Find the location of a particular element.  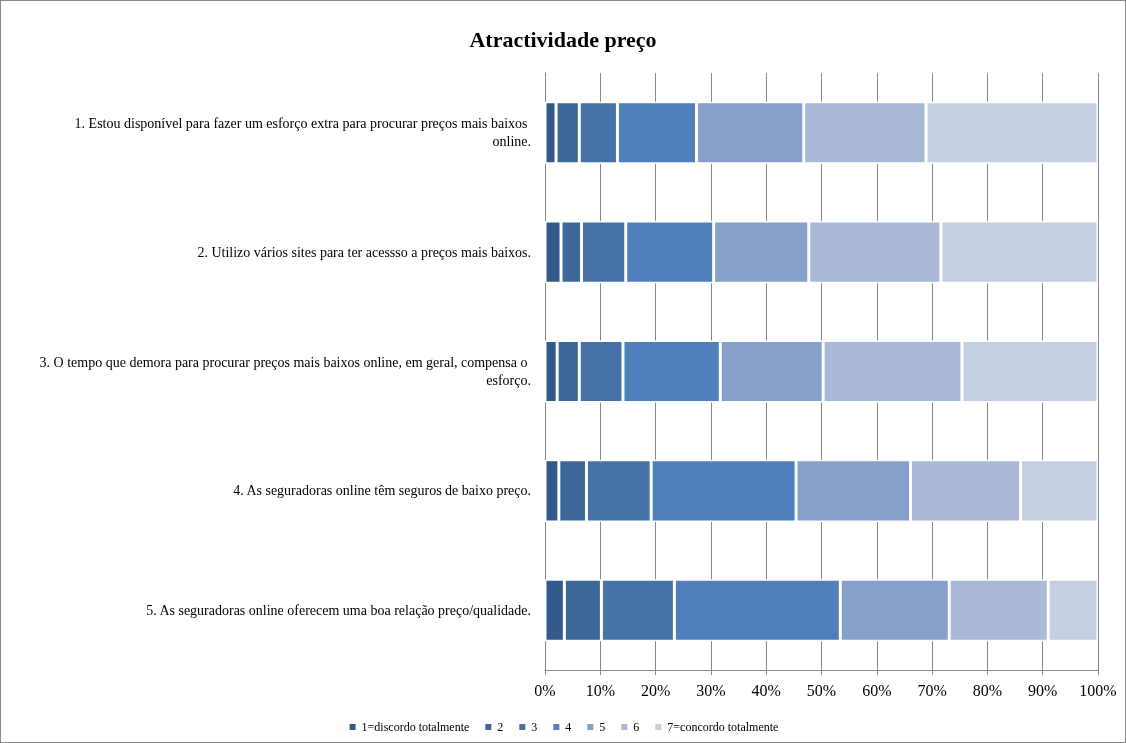

legend-label: 4 is located at coordinates (568, 727).